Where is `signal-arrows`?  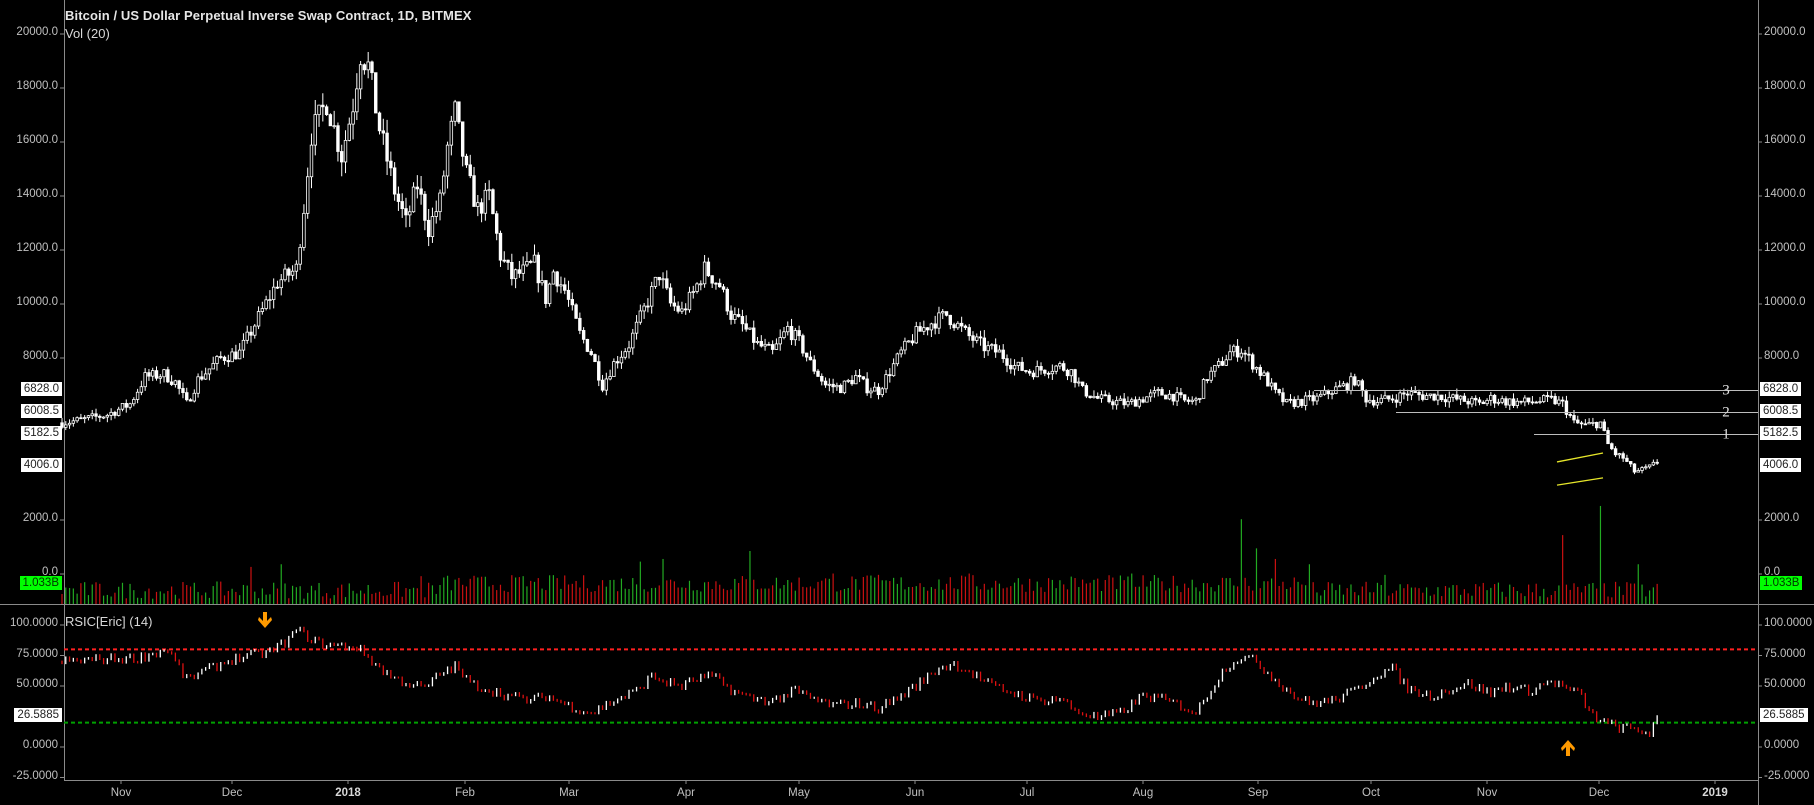 signal-arrows is located at coordinates (916, 684).